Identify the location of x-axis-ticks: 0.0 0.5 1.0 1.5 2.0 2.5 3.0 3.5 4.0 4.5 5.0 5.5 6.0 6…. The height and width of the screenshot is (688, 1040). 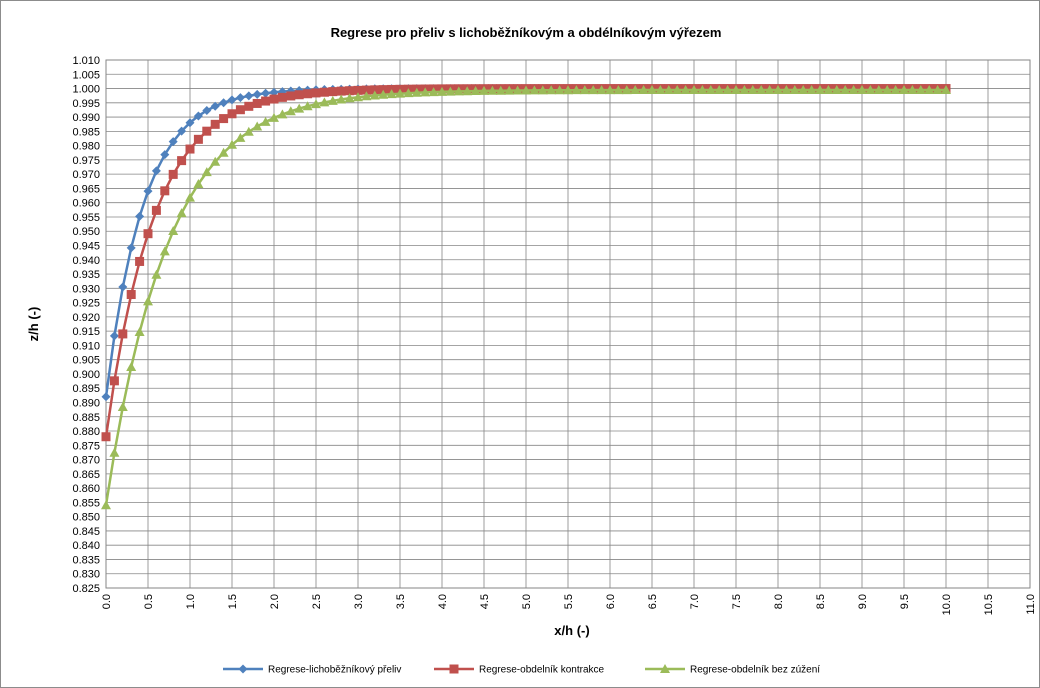
(569, 604).